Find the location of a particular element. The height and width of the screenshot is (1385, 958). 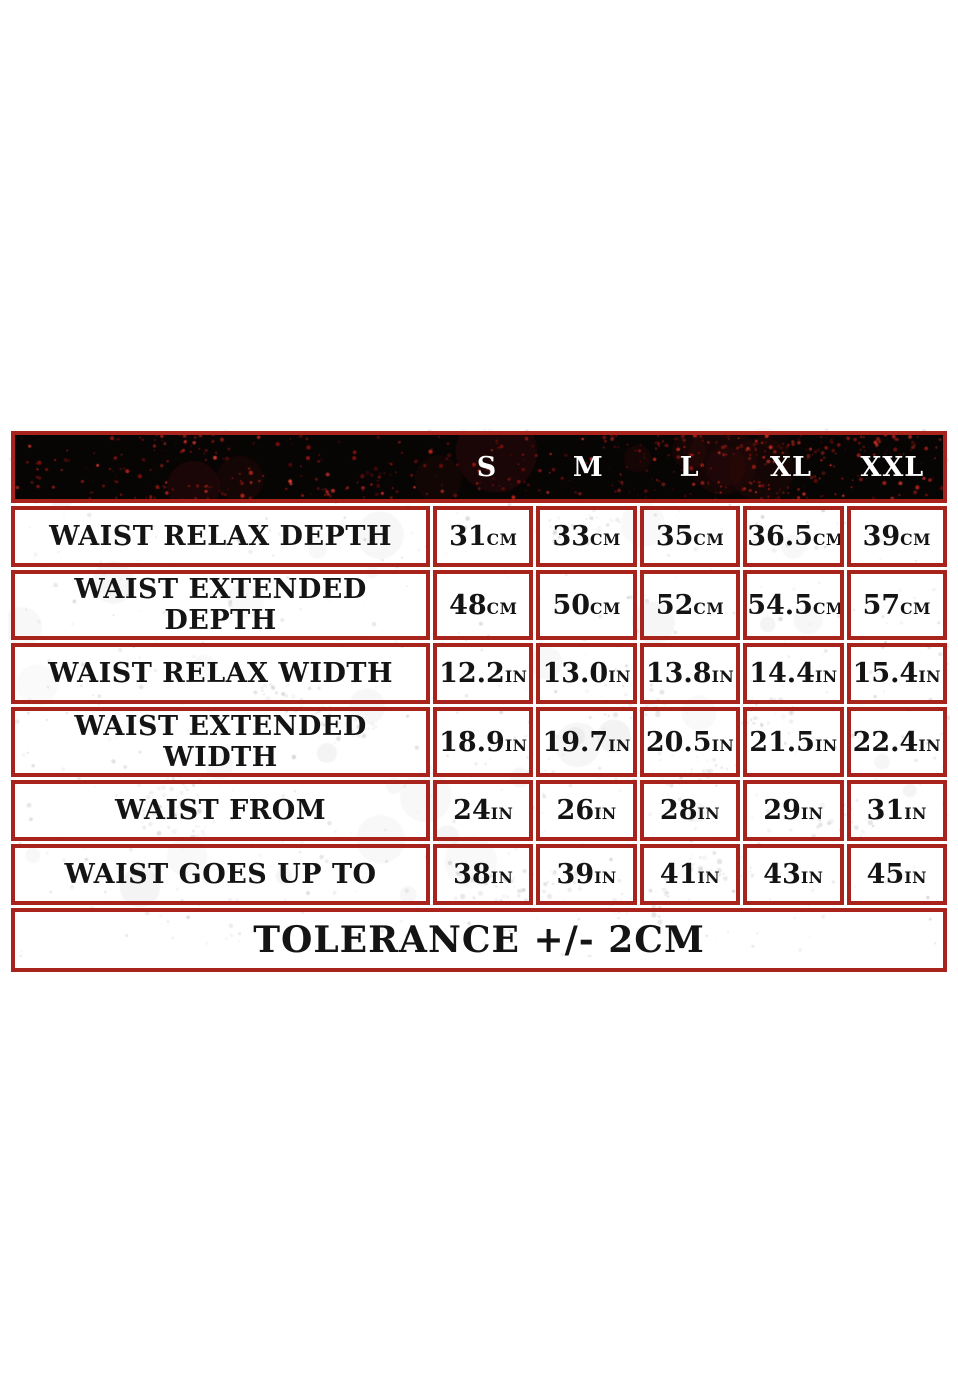

value-number: 13.8 is located at coordinates (678, 673).